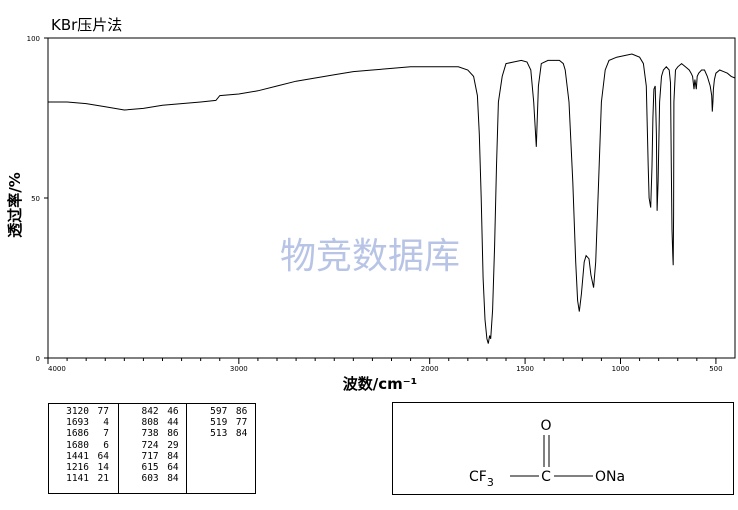 The height and width of the screenshot is (510, 738). Describe the element at coordinates (15, 205) in the screenshot. I see `y-axis-label: 透过率/%` at that location.